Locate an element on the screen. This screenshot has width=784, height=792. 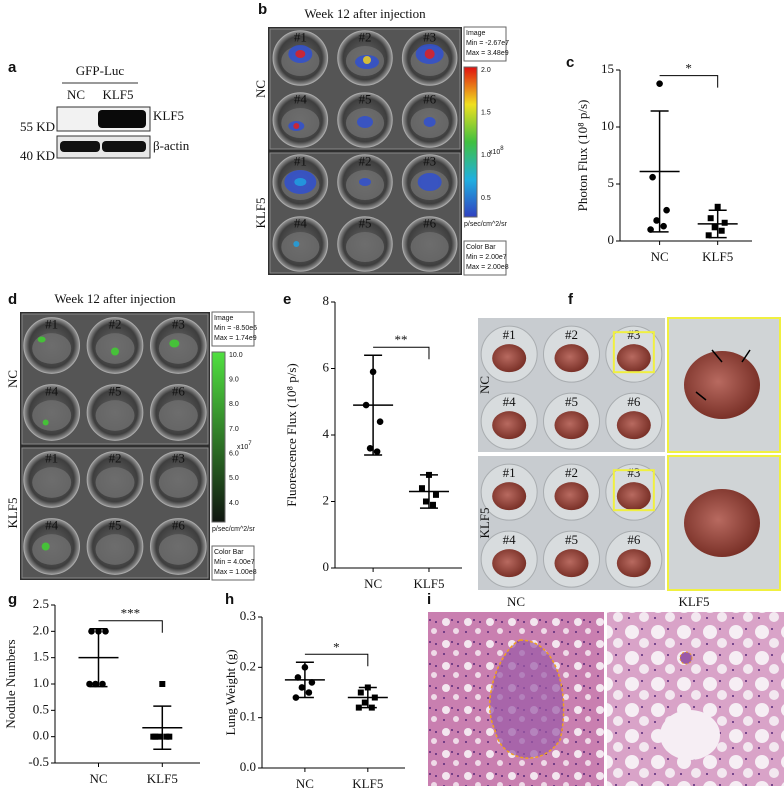
y-axis-label: Nodule Numbers is located at coordinates (10, 683).